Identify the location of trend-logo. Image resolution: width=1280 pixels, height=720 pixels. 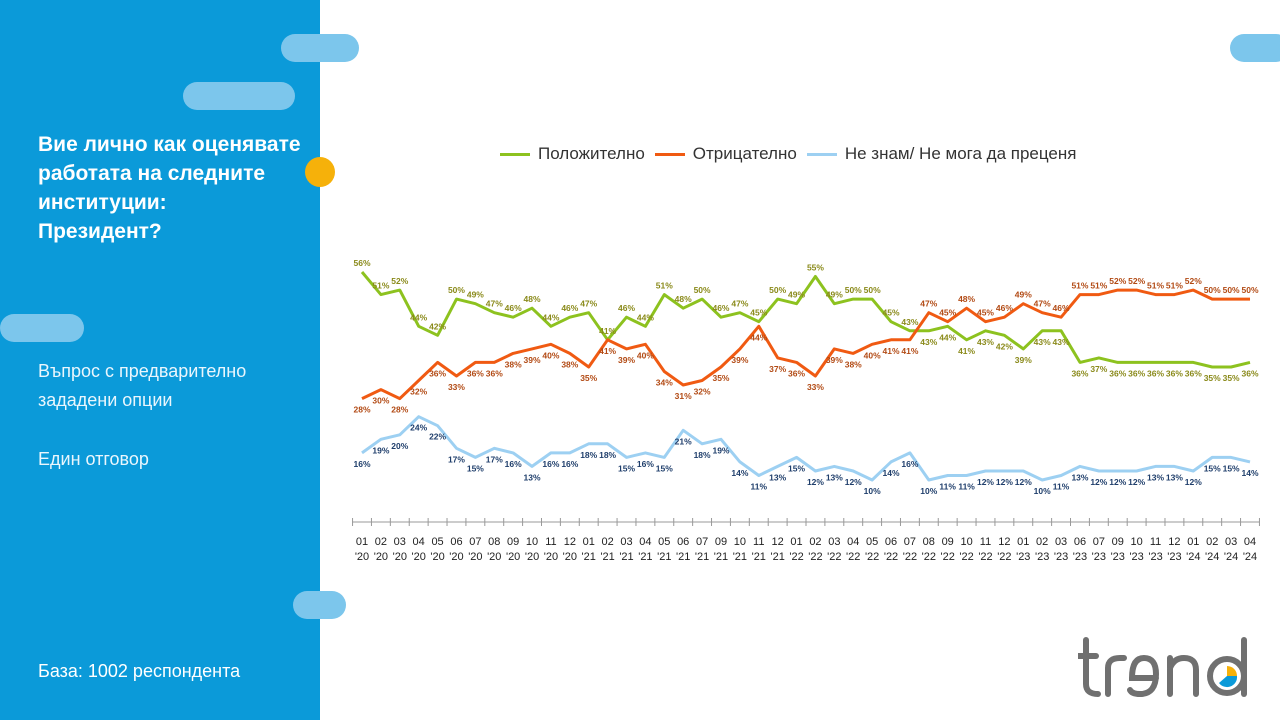
(1166, 668).